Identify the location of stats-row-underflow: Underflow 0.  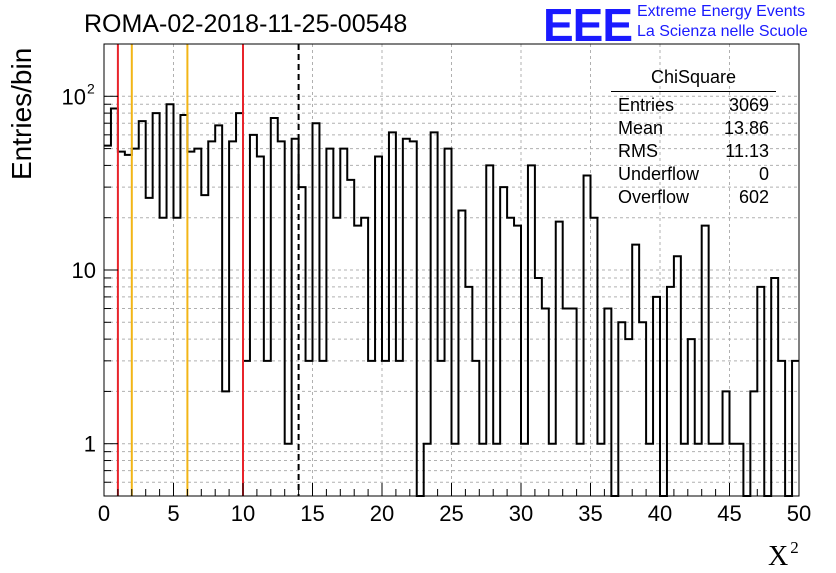
(693, 174).